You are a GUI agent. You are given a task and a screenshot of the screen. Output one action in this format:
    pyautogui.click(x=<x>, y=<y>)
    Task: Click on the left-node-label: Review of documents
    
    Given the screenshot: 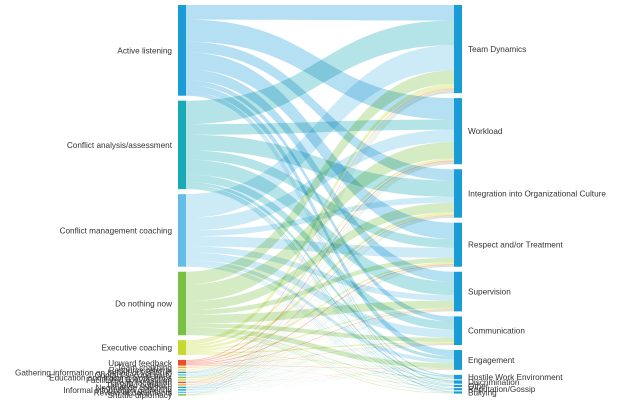 What is the action you would take?
    pyautogui.click(x=133, y=392)
    